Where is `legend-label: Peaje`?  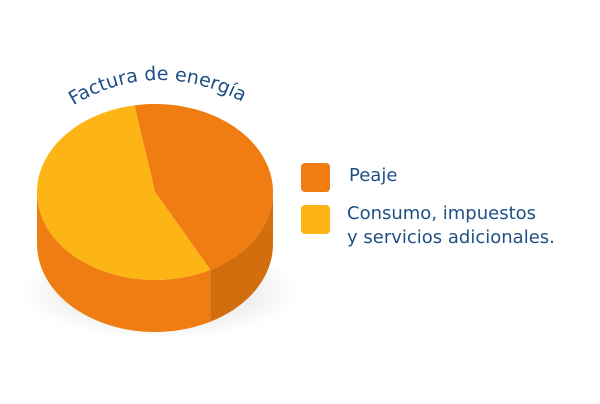 legend-label: Peaje is located at coordinates (373, 175).